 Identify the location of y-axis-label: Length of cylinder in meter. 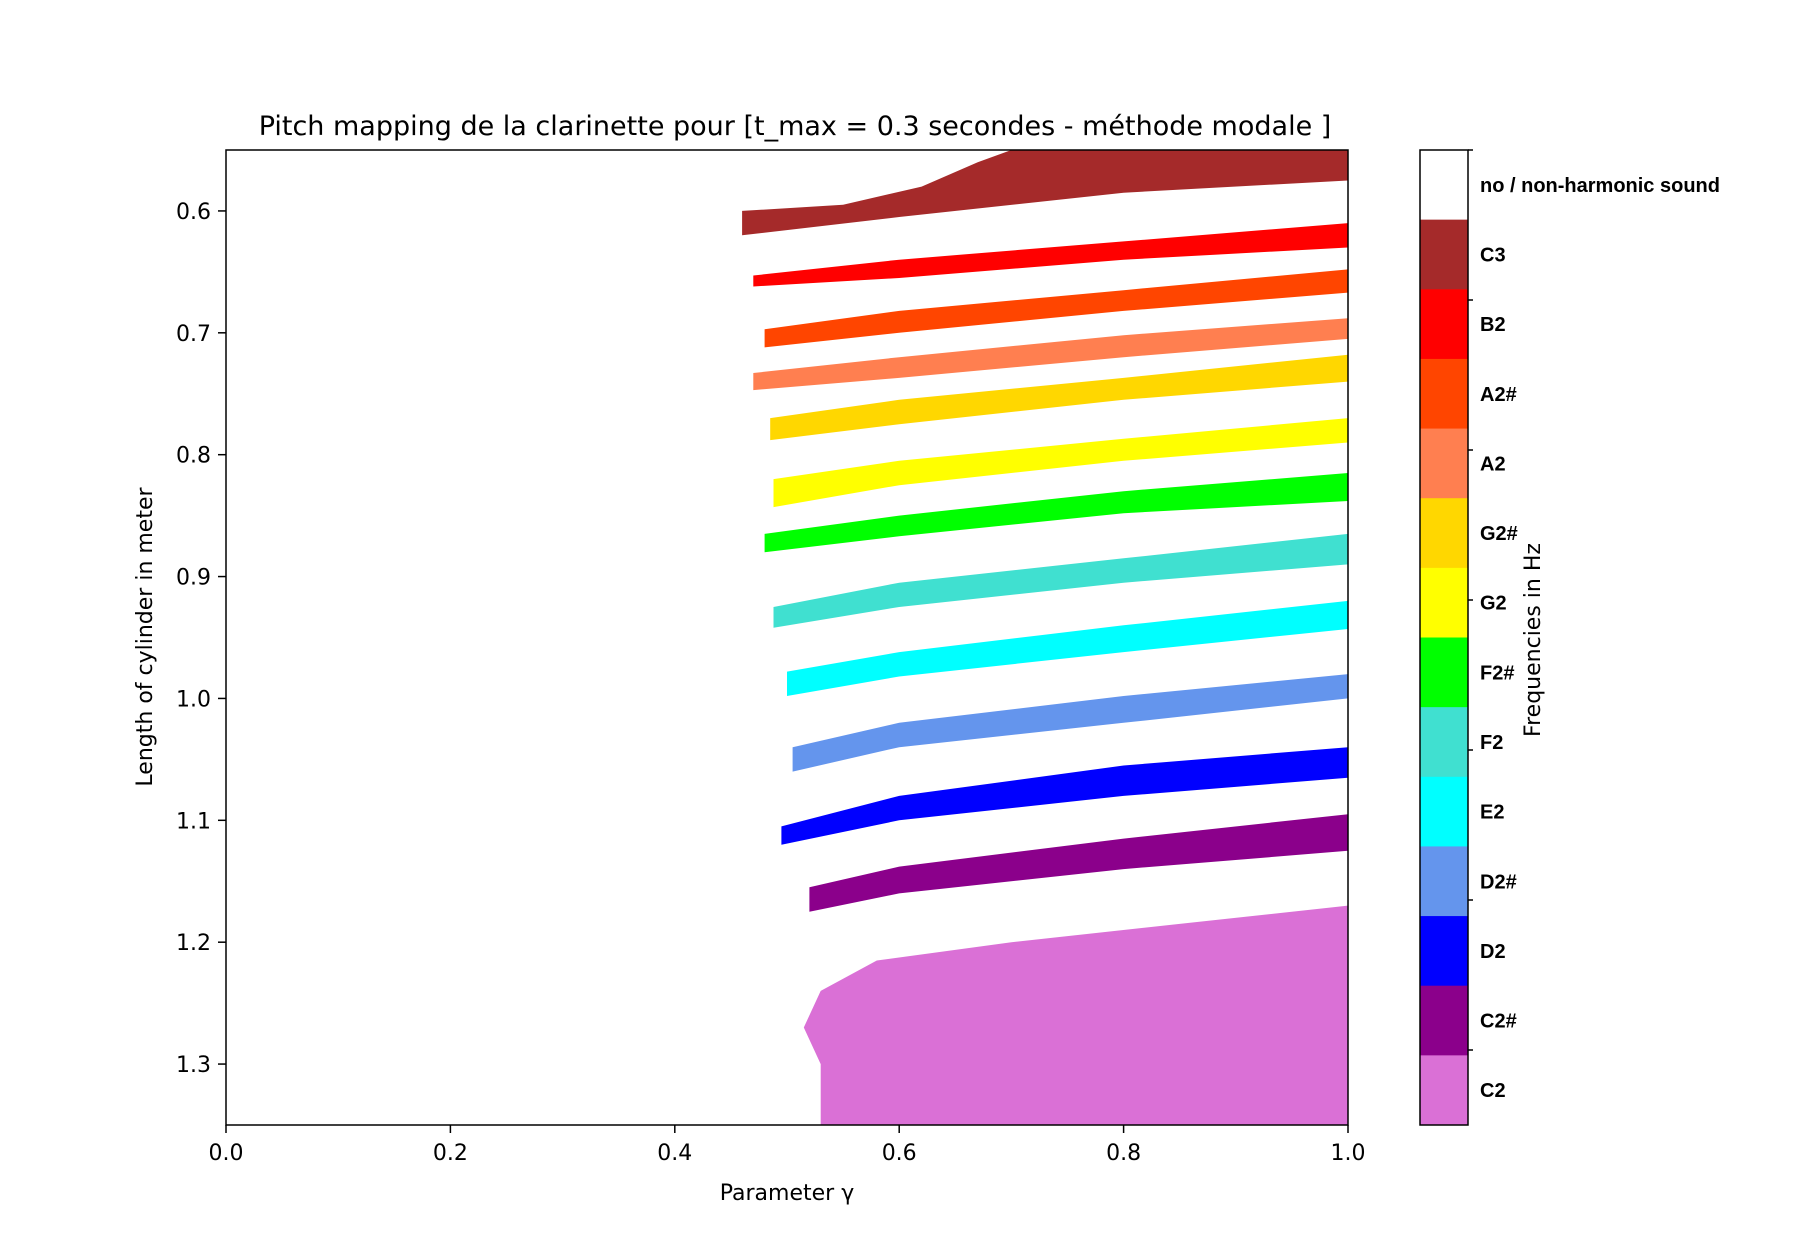
(145, 636).